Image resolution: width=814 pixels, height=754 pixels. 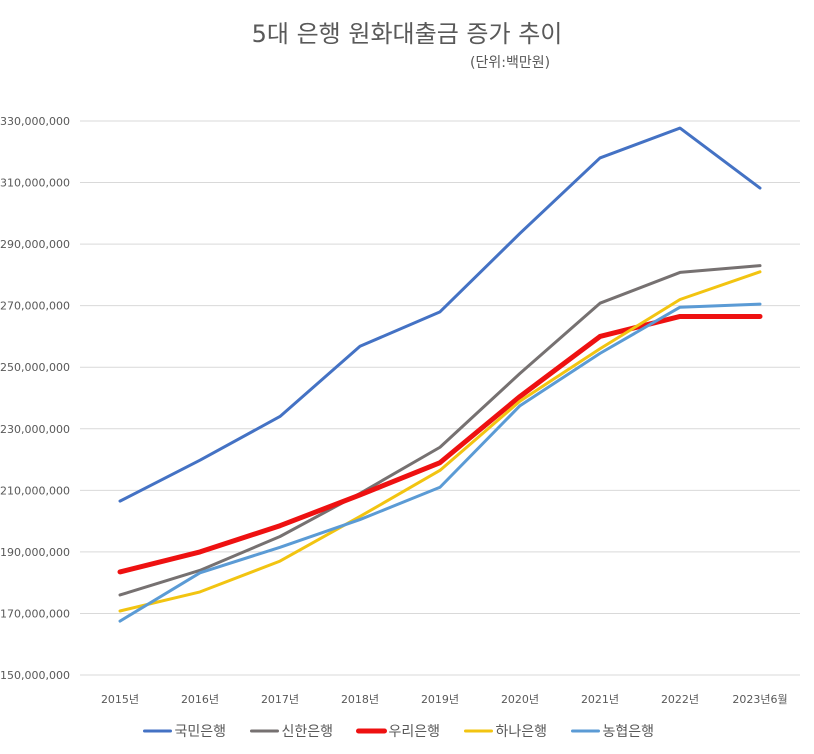 I want to click on x-tick-label: 2021년, so click(x=600, y=699).